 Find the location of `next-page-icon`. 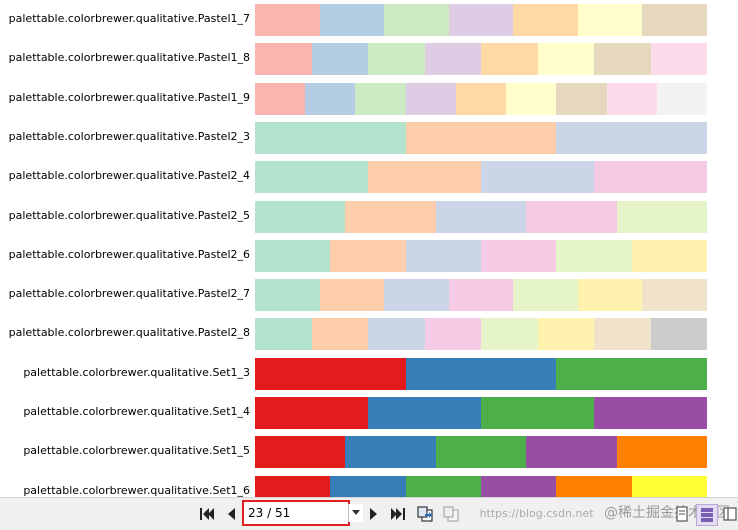

next-page-icon is located at coordinates (373, 514).